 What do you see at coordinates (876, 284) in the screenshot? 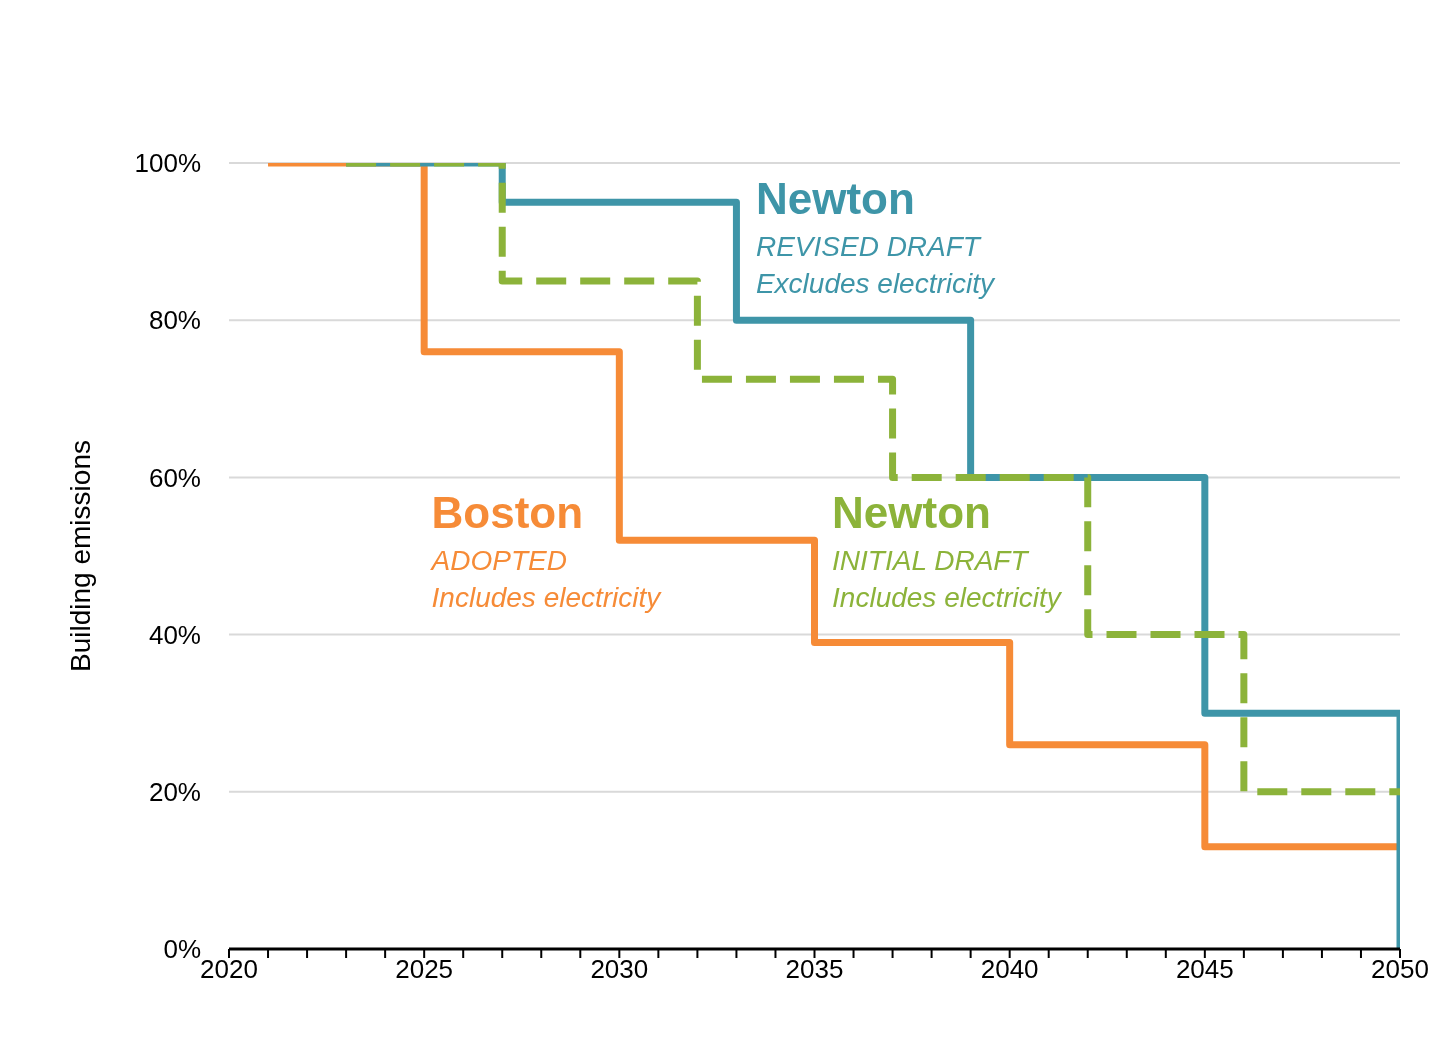
I see `annotation: Excludes electricity` at bounding box center [876, 284].